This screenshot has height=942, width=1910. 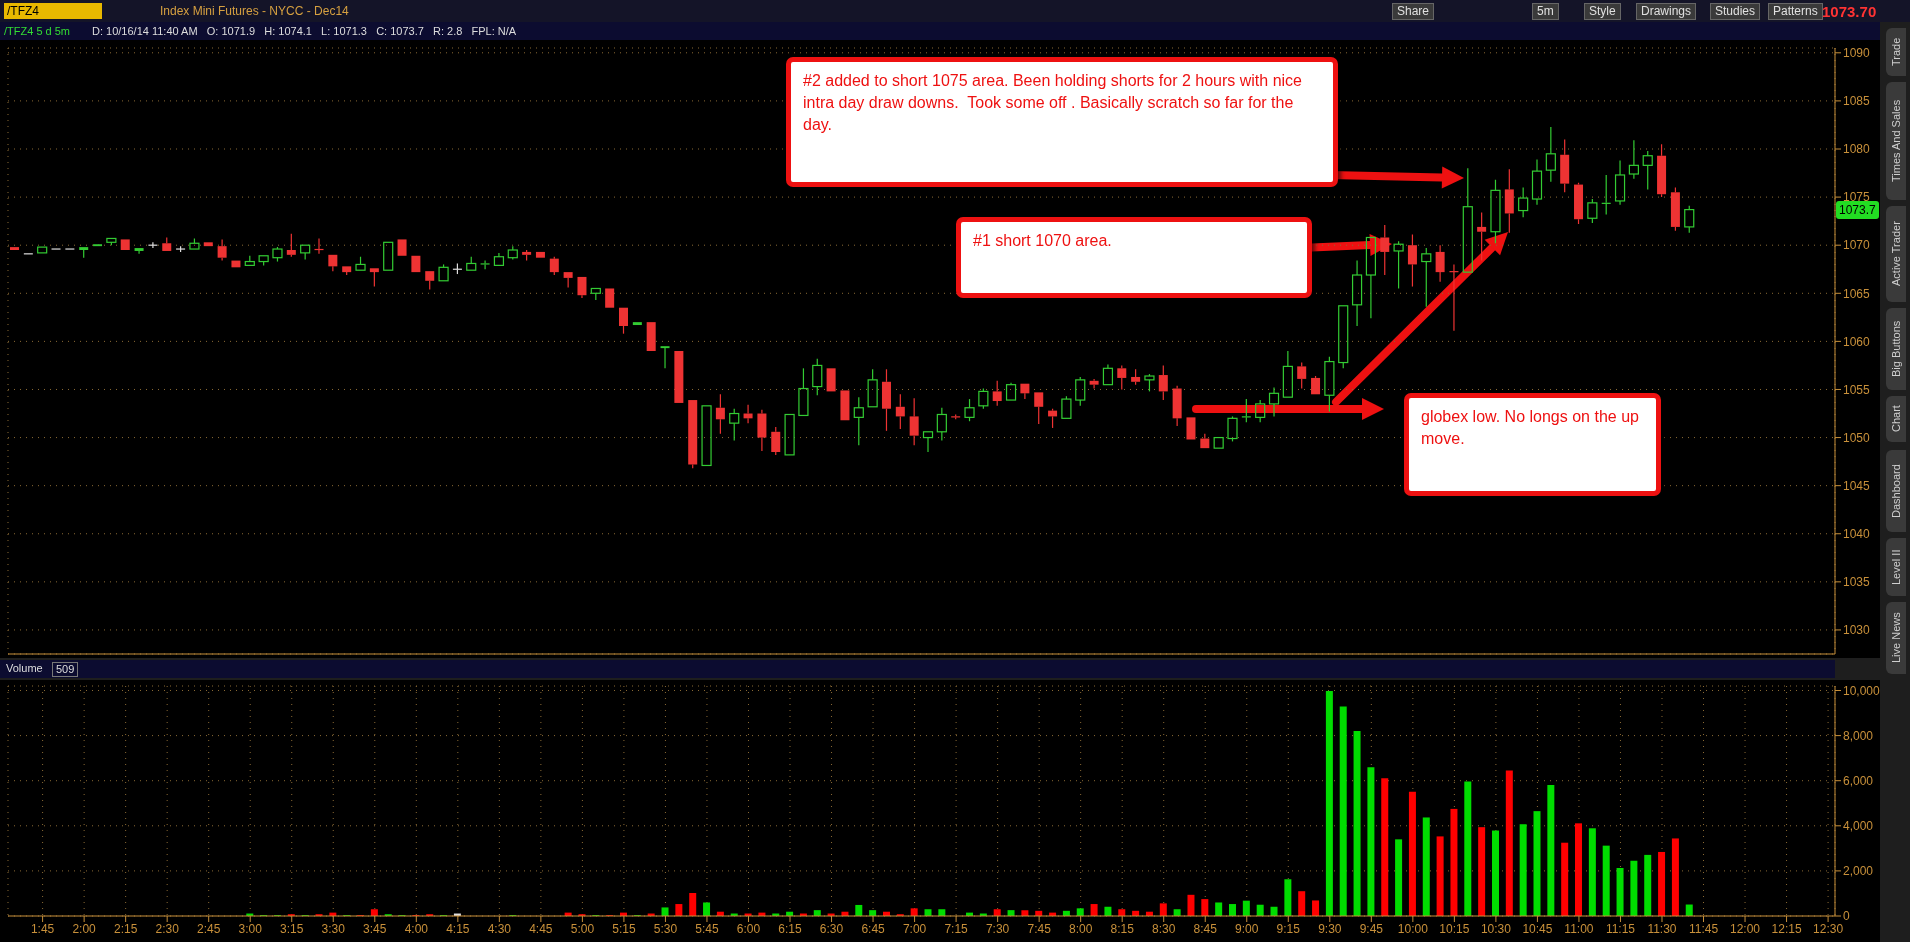 What do you see at coordinates (333, 928) in the screenshot?
I see `x-tick-label: 3:30` at bounding box center [333, 928].